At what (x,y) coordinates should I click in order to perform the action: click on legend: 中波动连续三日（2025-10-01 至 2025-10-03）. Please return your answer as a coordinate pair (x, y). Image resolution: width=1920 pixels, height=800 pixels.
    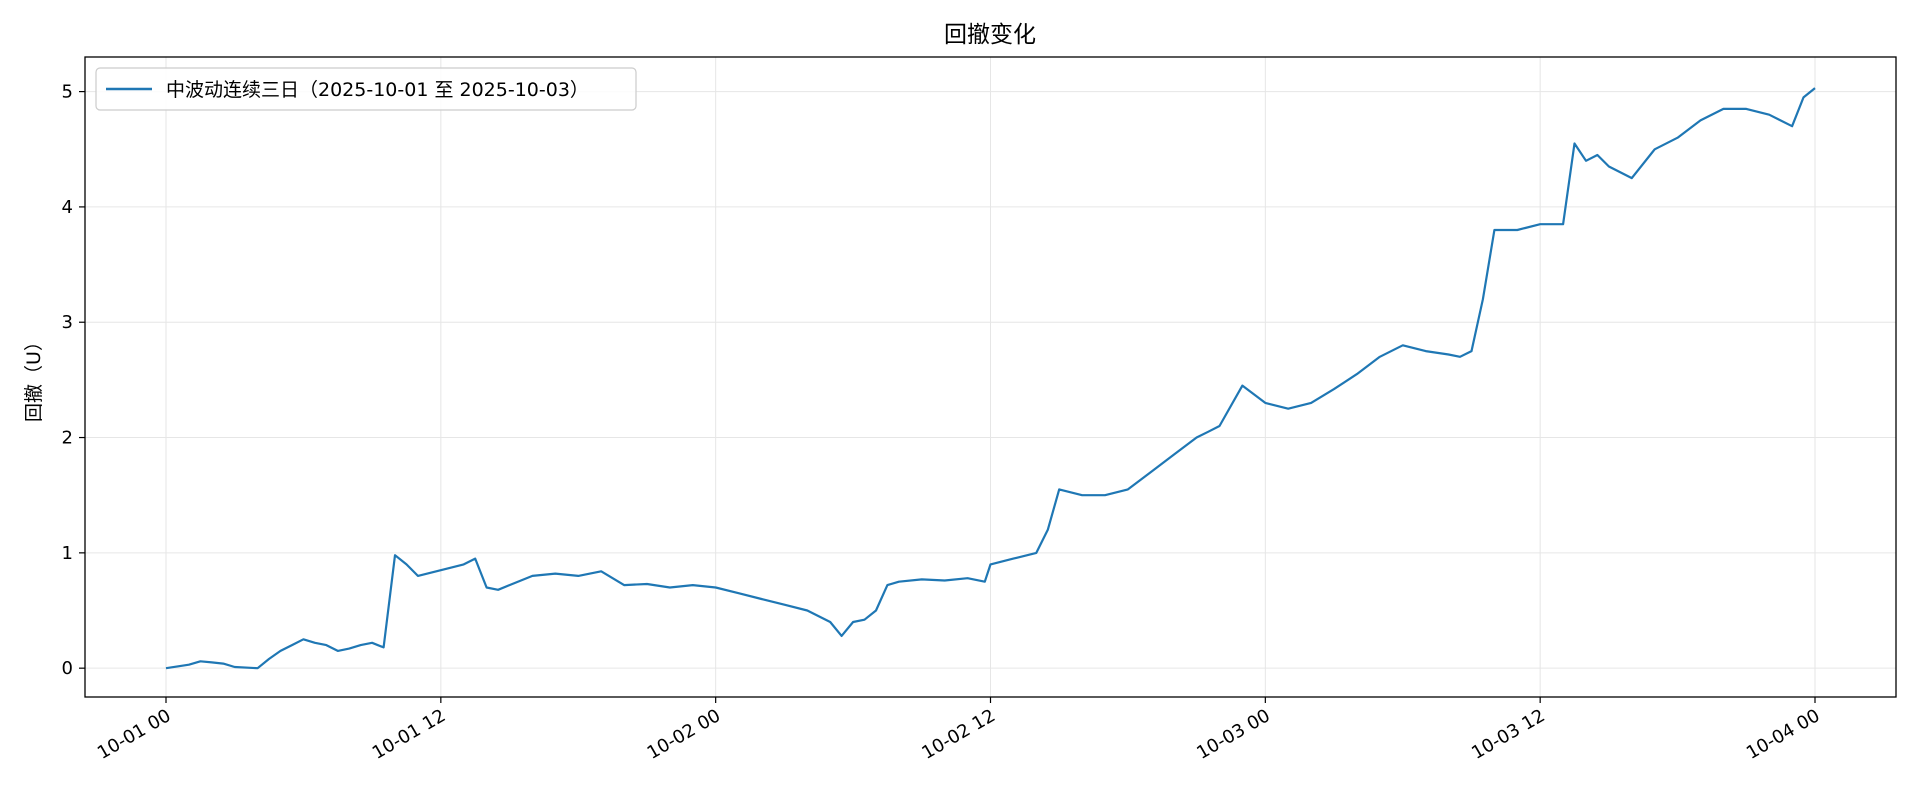
    Looking at the image, I should click on (366, 89).